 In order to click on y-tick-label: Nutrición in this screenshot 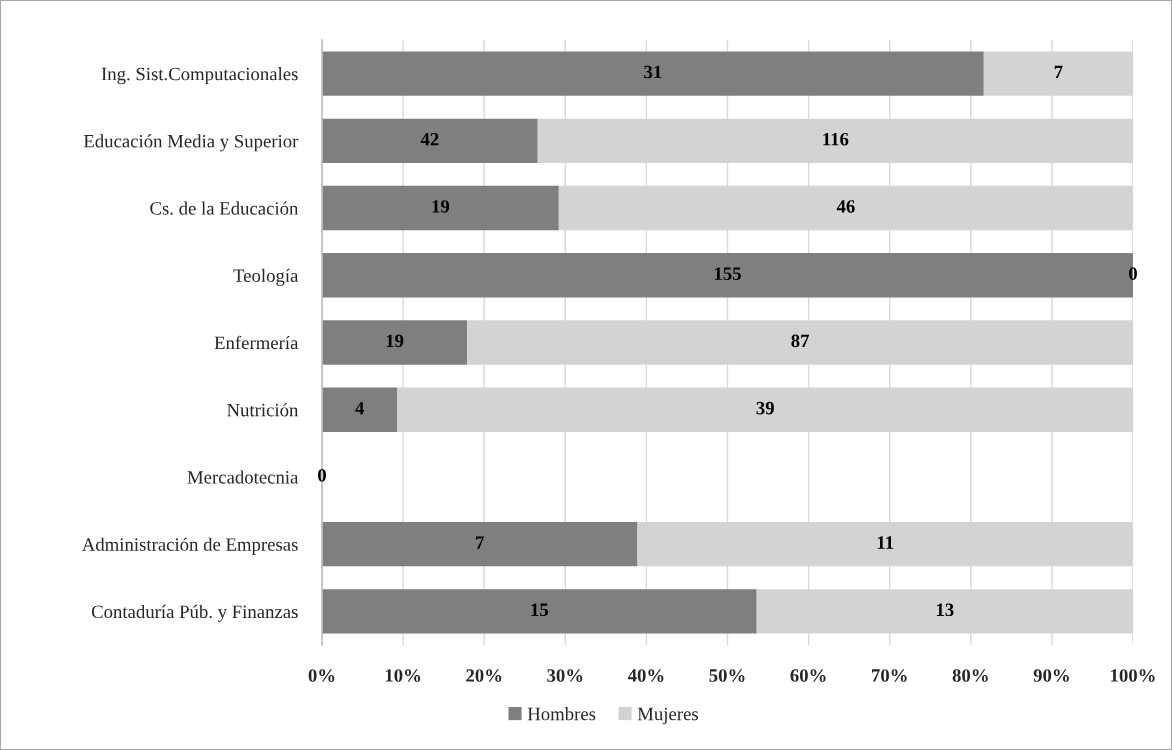, I will do `click(263, 410)`.